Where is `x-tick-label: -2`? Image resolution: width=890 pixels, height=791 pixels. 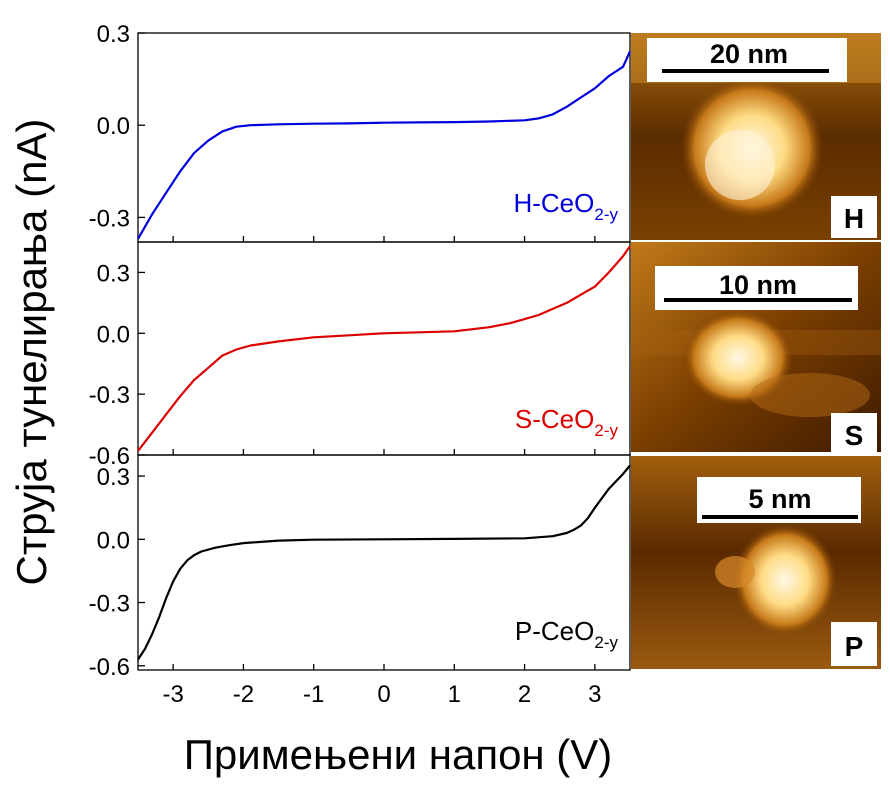 x-tick-label: -2 is located at coordinates (243, 694).